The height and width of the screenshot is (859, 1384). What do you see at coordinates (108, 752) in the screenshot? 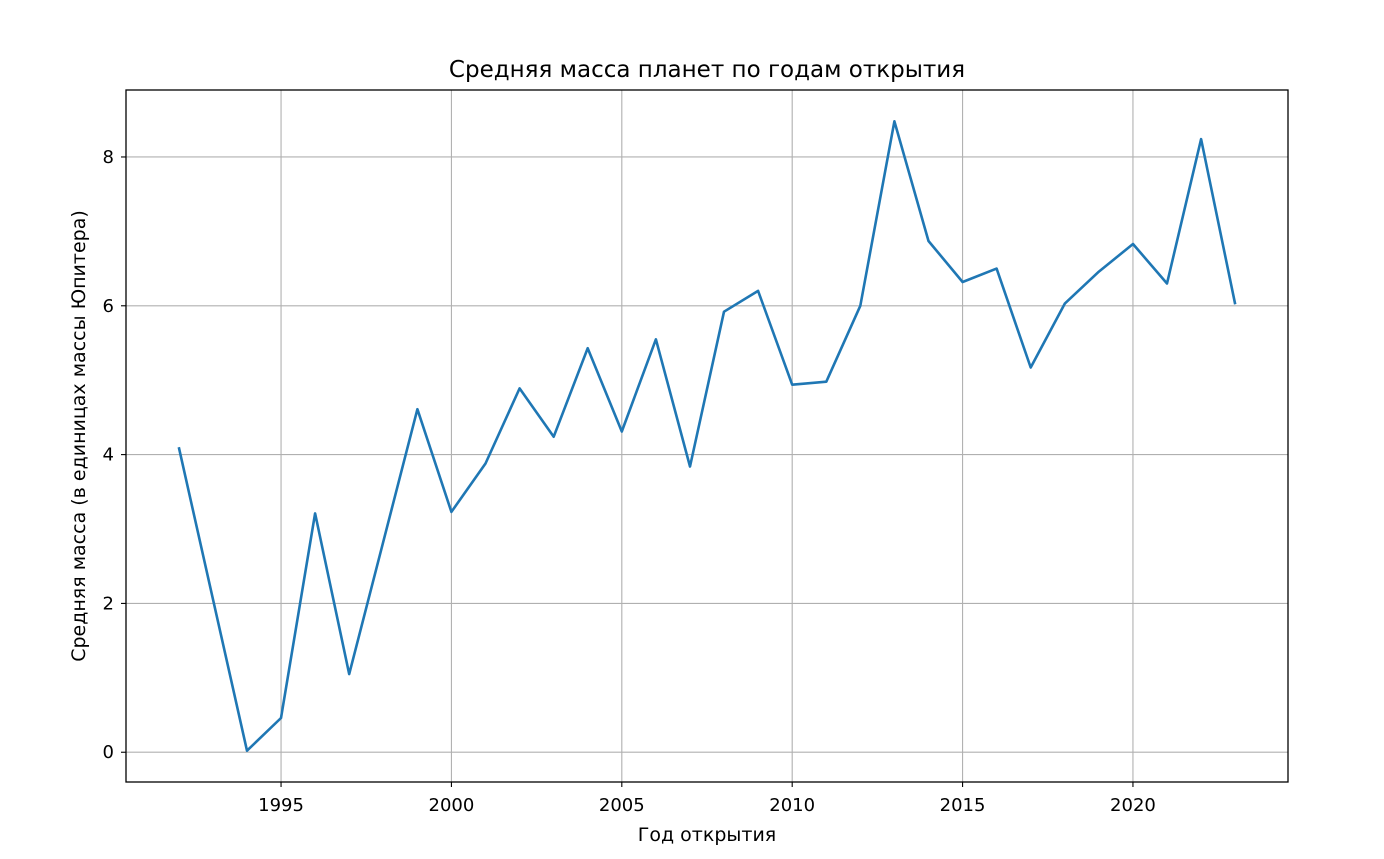
I see `y-tick-label: 0` at bounding box center [108, 752].